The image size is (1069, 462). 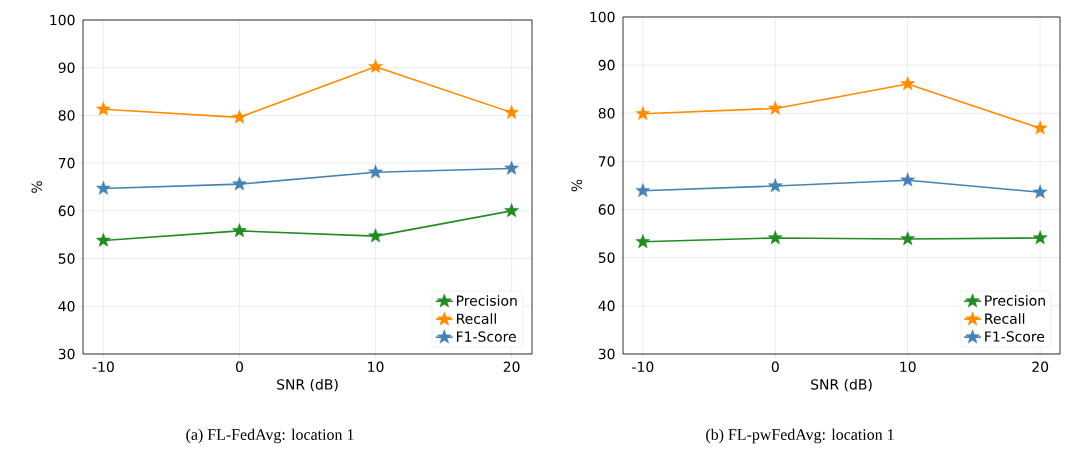 I want to click on text: (a) FL-FedAvg: location 1, so click(x=270, y=436).